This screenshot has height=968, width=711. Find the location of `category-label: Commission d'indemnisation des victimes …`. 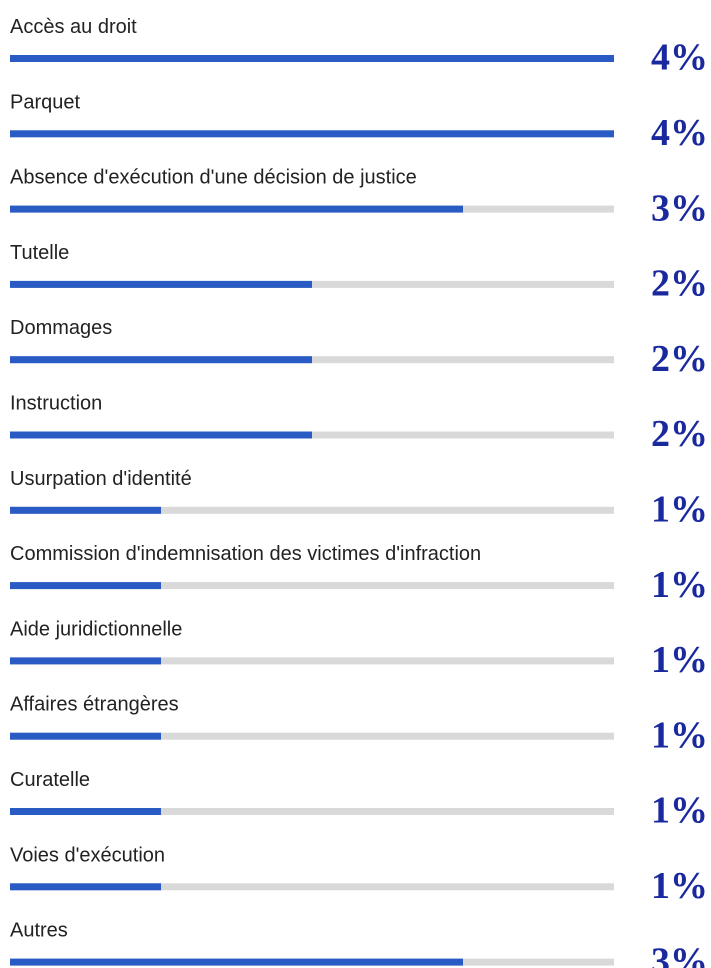

category-label: Commission d'indemnisation des victimes … is located at coordinates (245, 554).